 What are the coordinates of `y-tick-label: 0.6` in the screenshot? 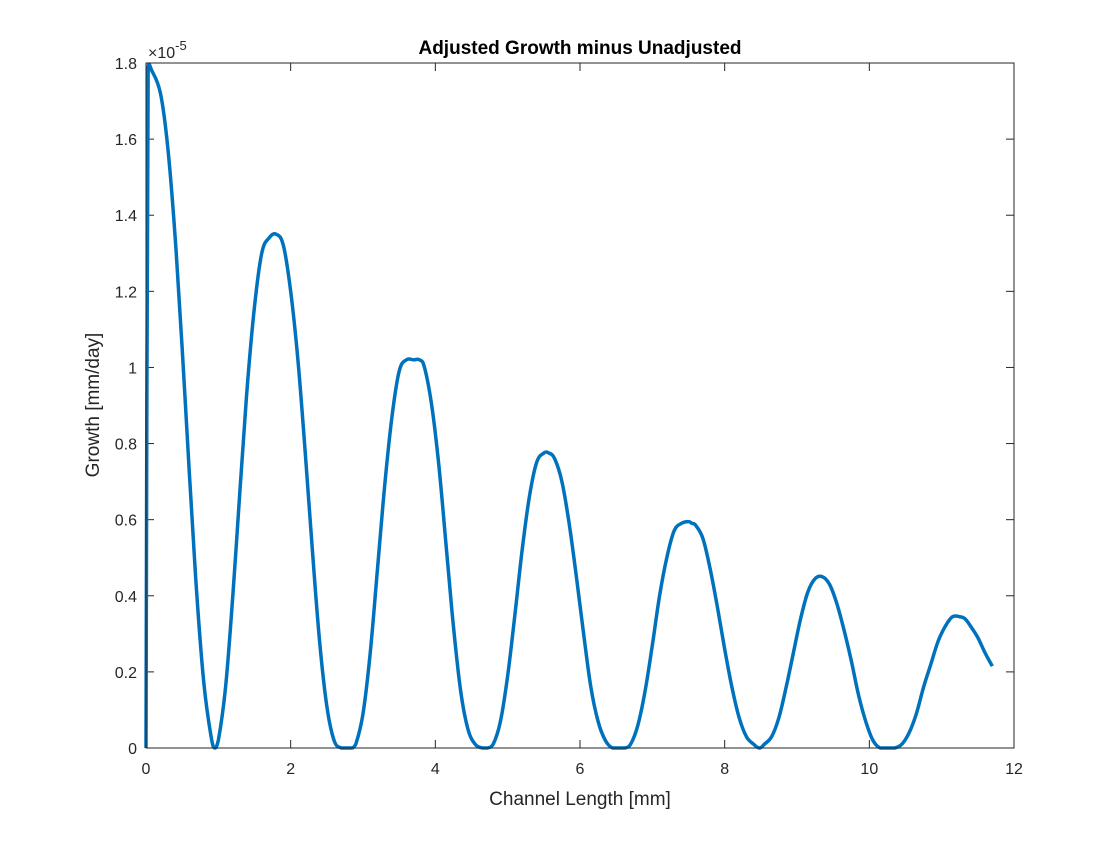 It's located at (126, 521).